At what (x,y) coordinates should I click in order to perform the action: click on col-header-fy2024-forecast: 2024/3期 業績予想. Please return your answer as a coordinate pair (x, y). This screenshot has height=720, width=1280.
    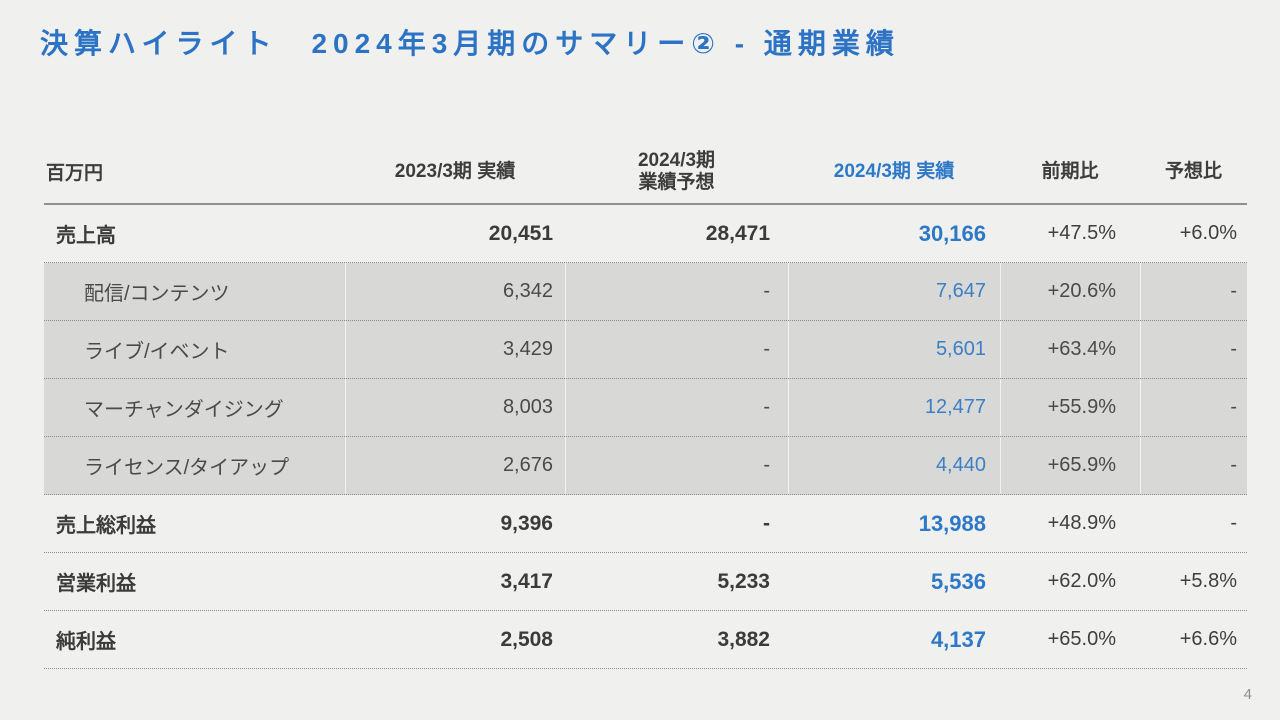
    Looking at the image, I should click on (676, 172).